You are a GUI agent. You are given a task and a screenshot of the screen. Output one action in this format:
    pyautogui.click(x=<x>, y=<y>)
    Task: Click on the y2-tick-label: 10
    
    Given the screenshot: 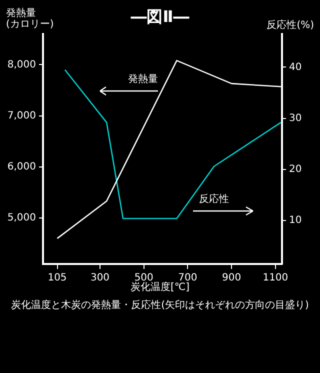 What is the action you would take?
    pyautogui.click(x=295, y=220)
    